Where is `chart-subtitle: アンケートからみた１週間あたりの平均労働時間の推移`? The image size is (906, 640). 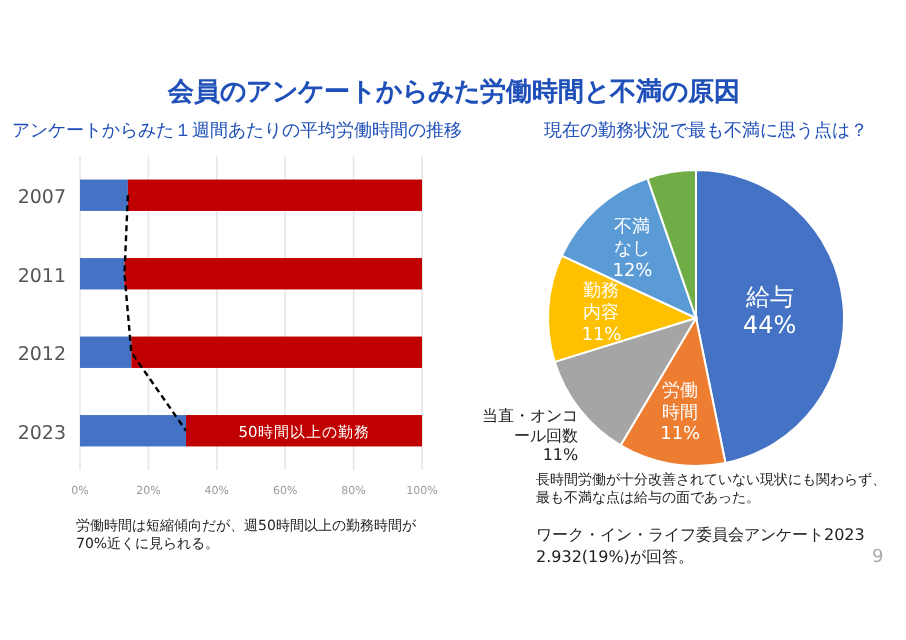 chart-subtitle: アンケートからみた１週間あたりの平均労働時間の推移 is located at coordinates (237, 131).